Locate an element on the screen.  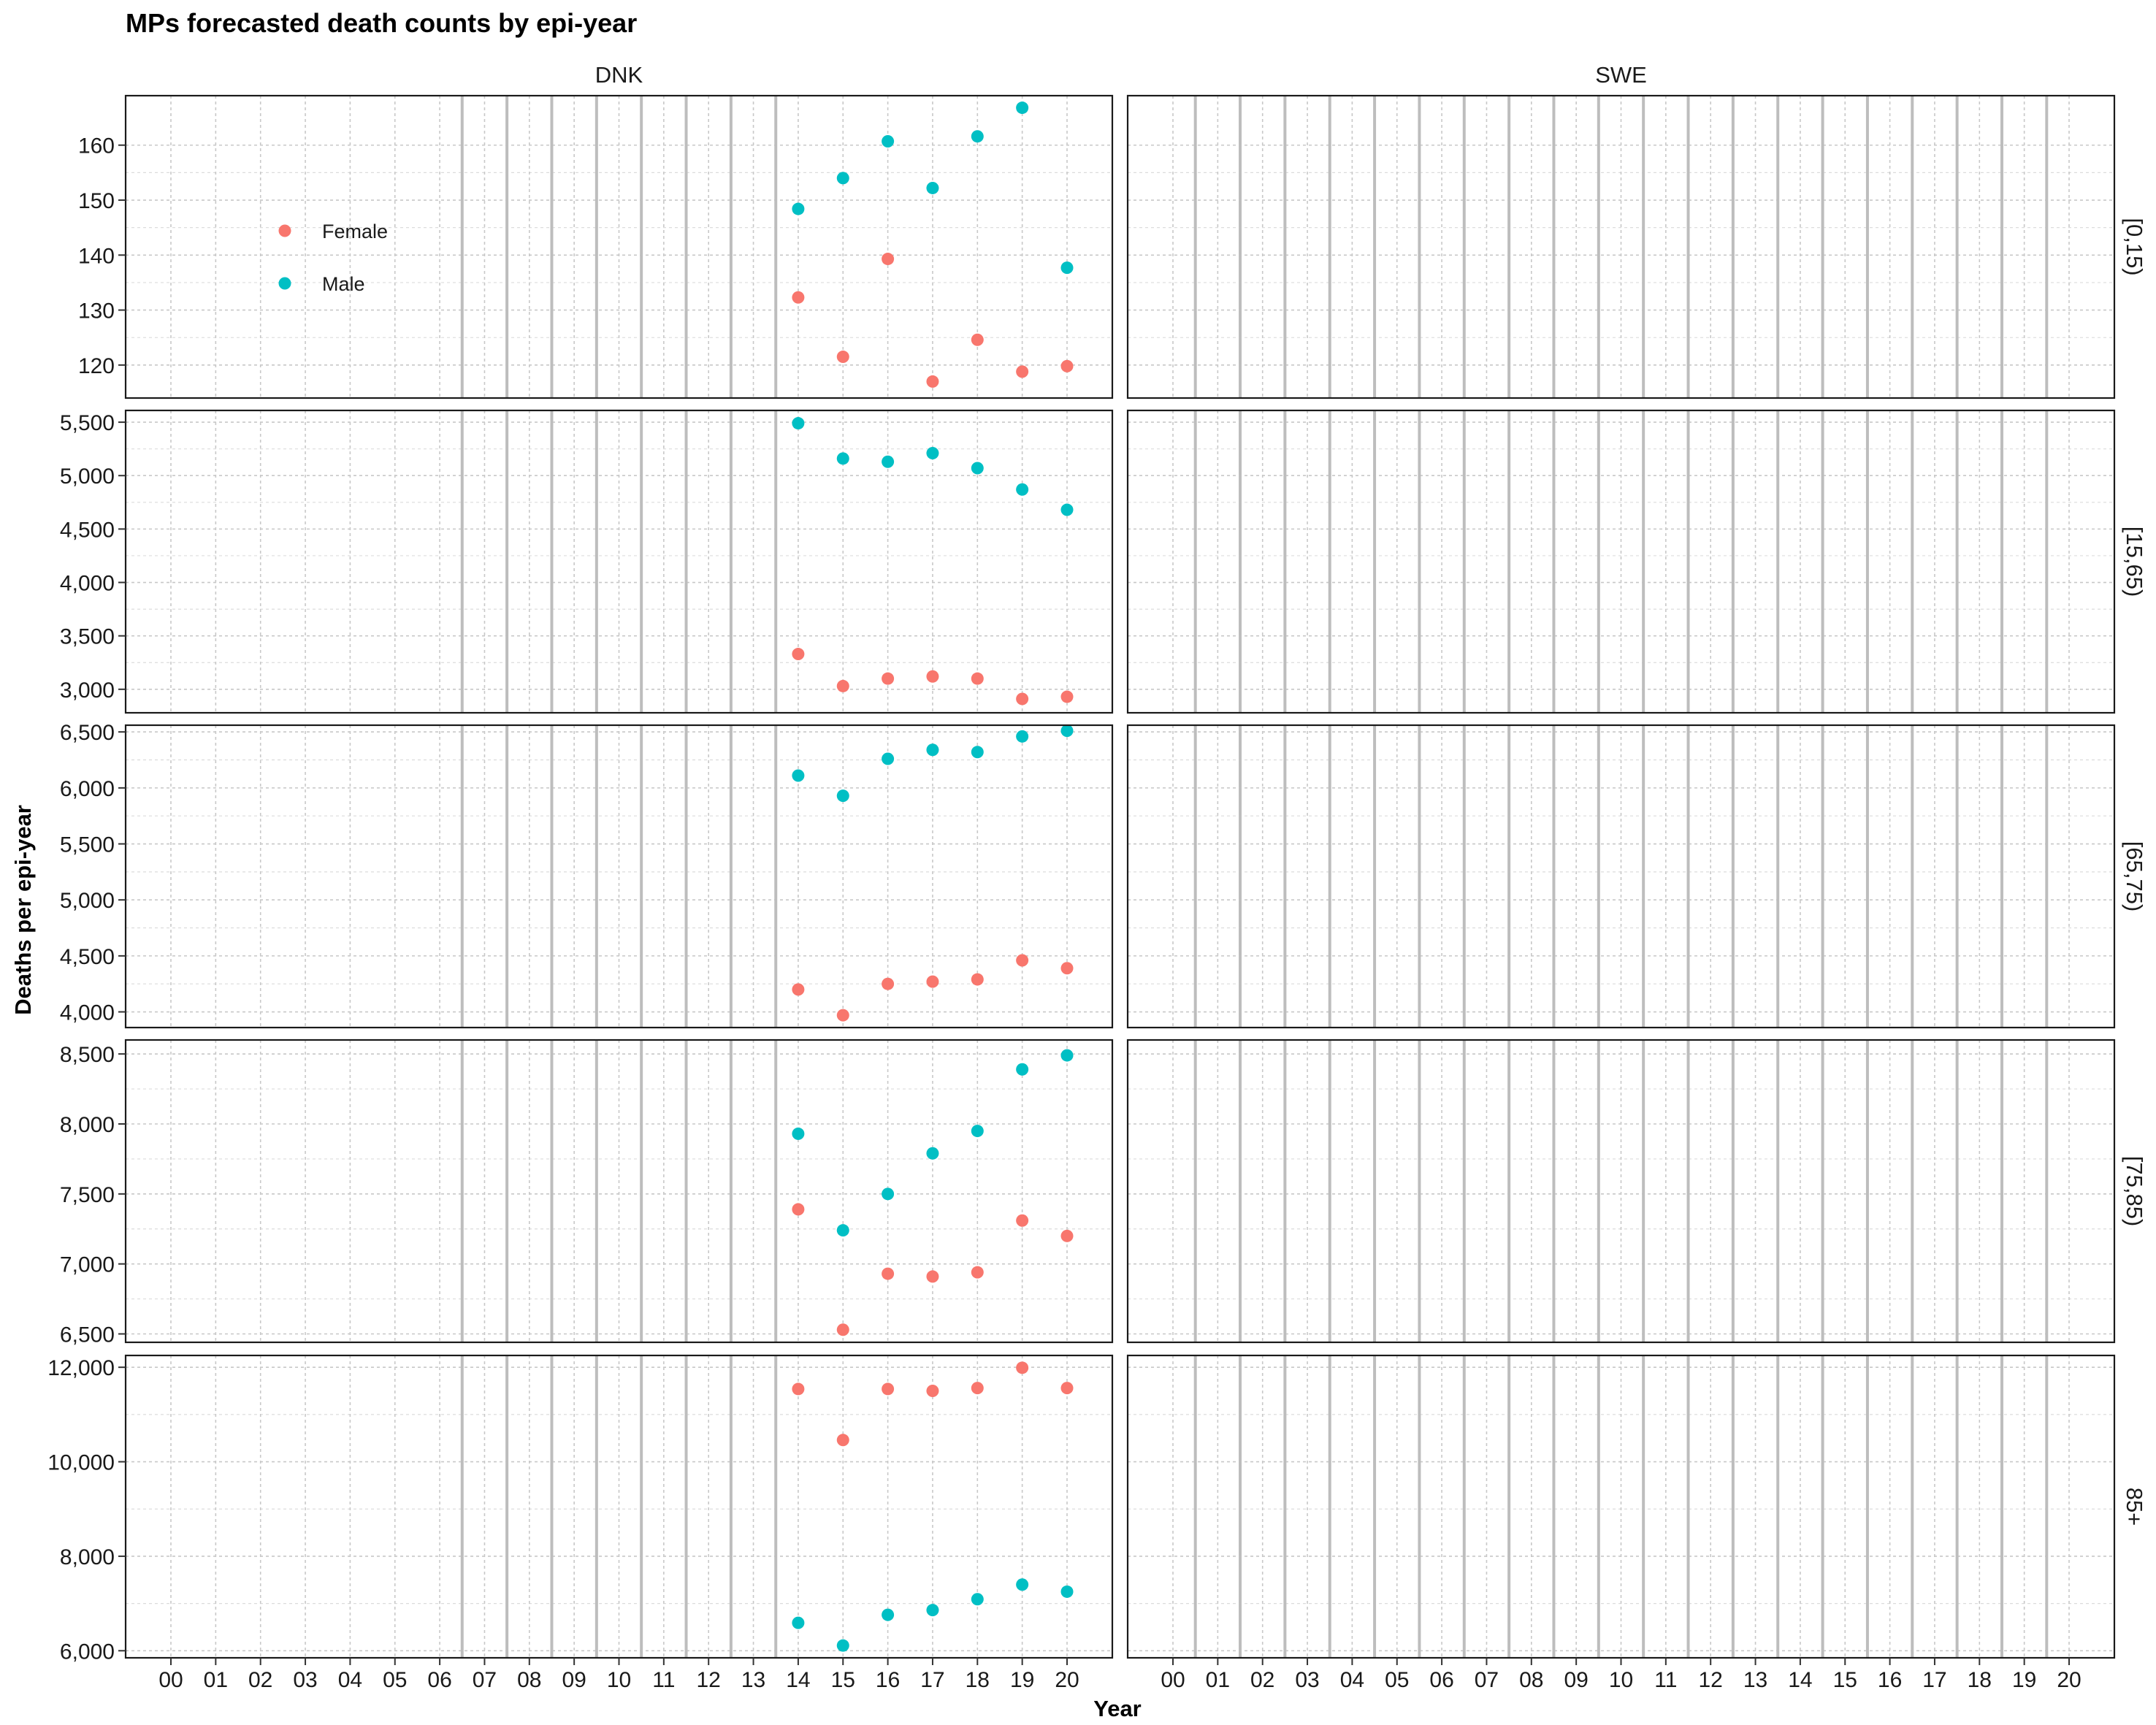
x-tick-label: 15 is located at coordinates (843, 1680).